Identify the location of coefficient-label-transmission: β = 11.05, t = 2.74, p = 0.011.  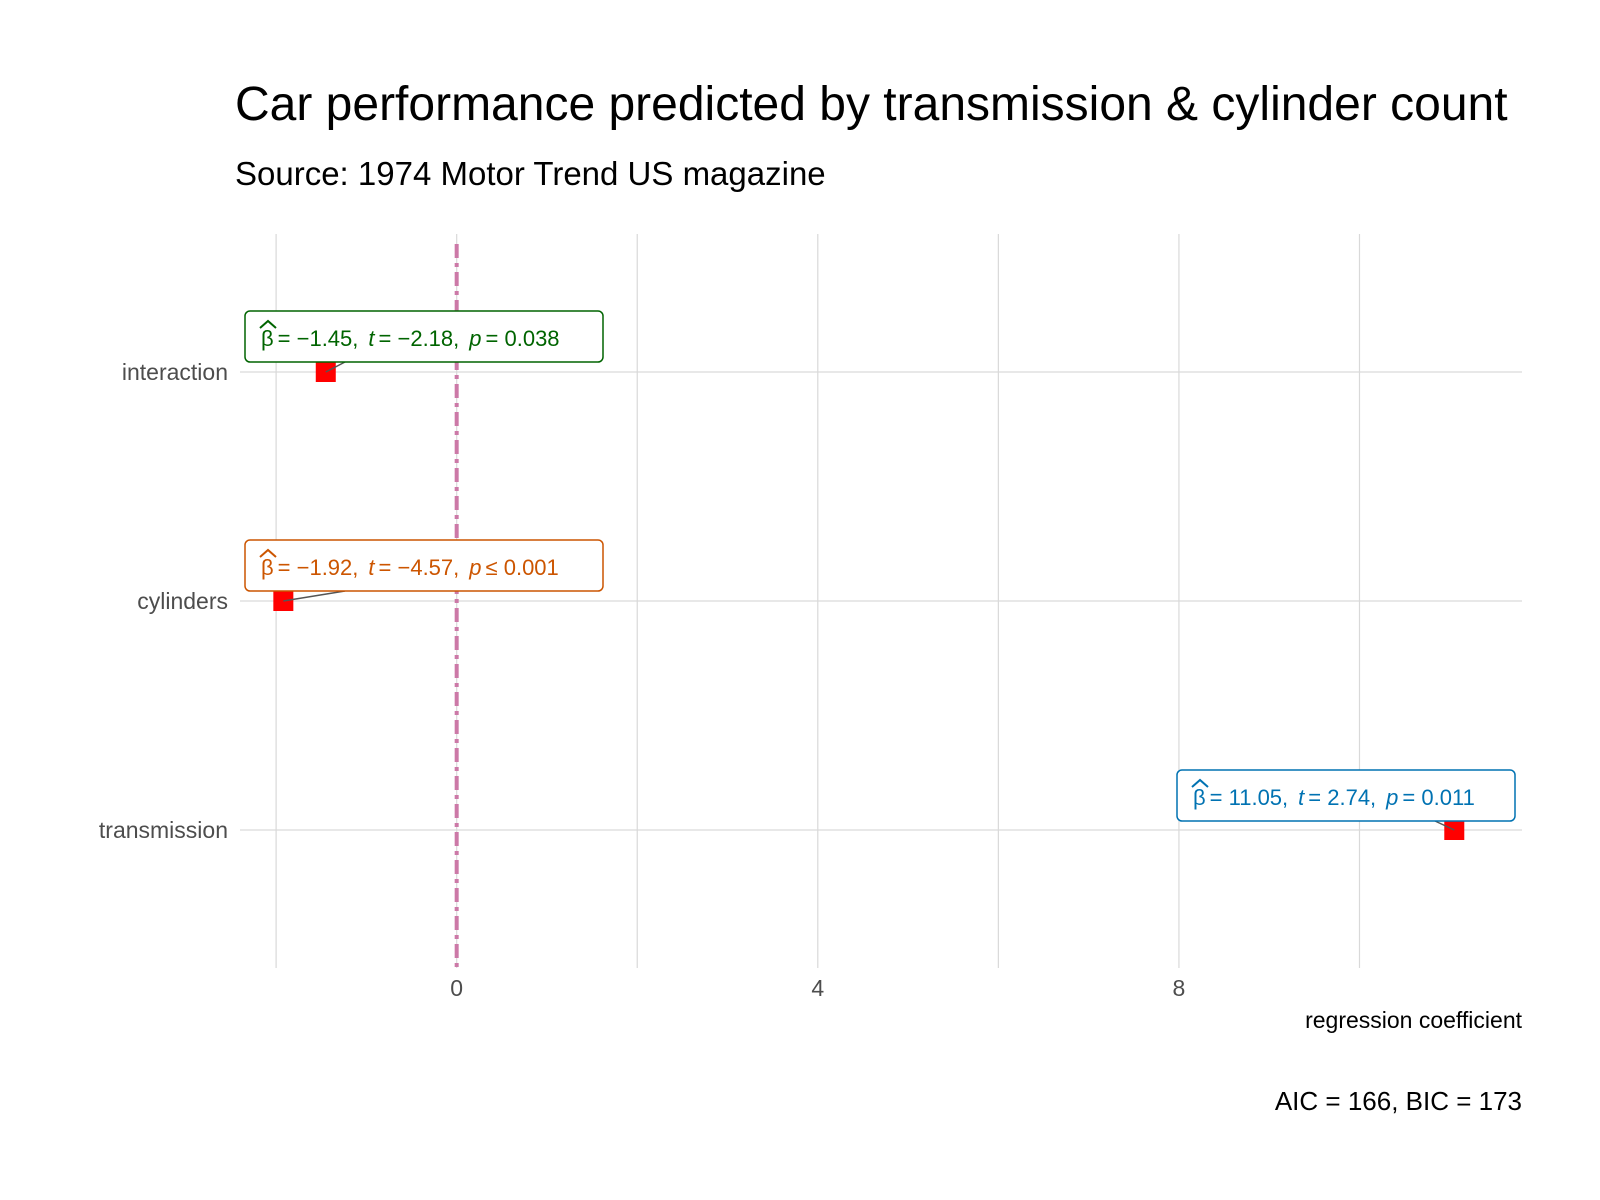
(1346, 800).